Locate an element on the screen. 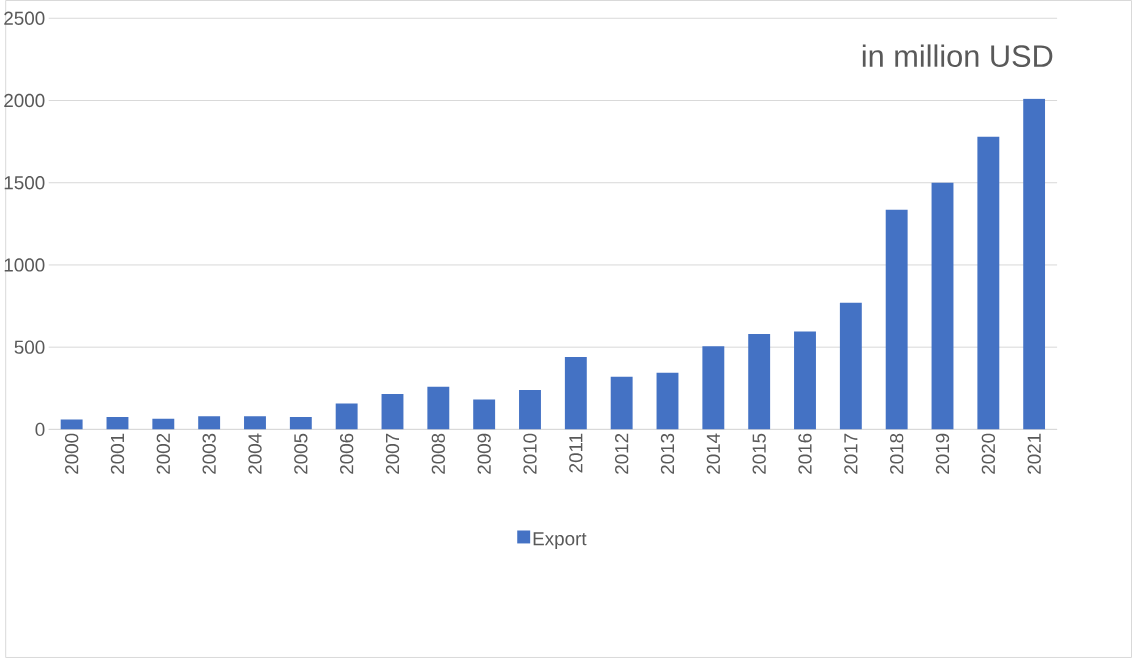 The width and height of the screenshot is (1132, 658). y-tick-label: 500 is located at coordinates (29, 347).